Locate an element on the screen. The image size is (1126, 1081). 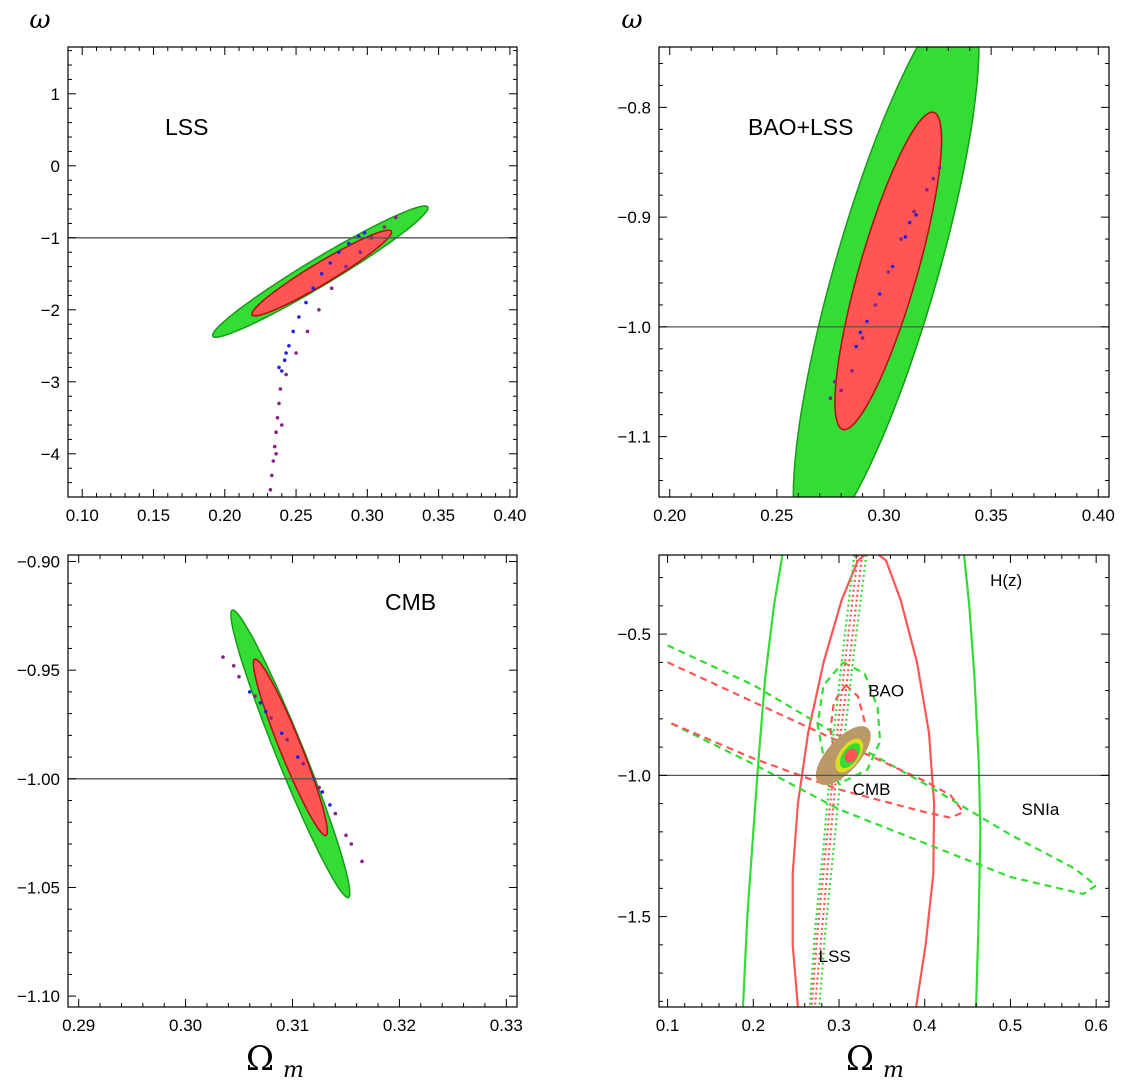
x-axis-label-sub: m is located at coordinates (293, 1069).